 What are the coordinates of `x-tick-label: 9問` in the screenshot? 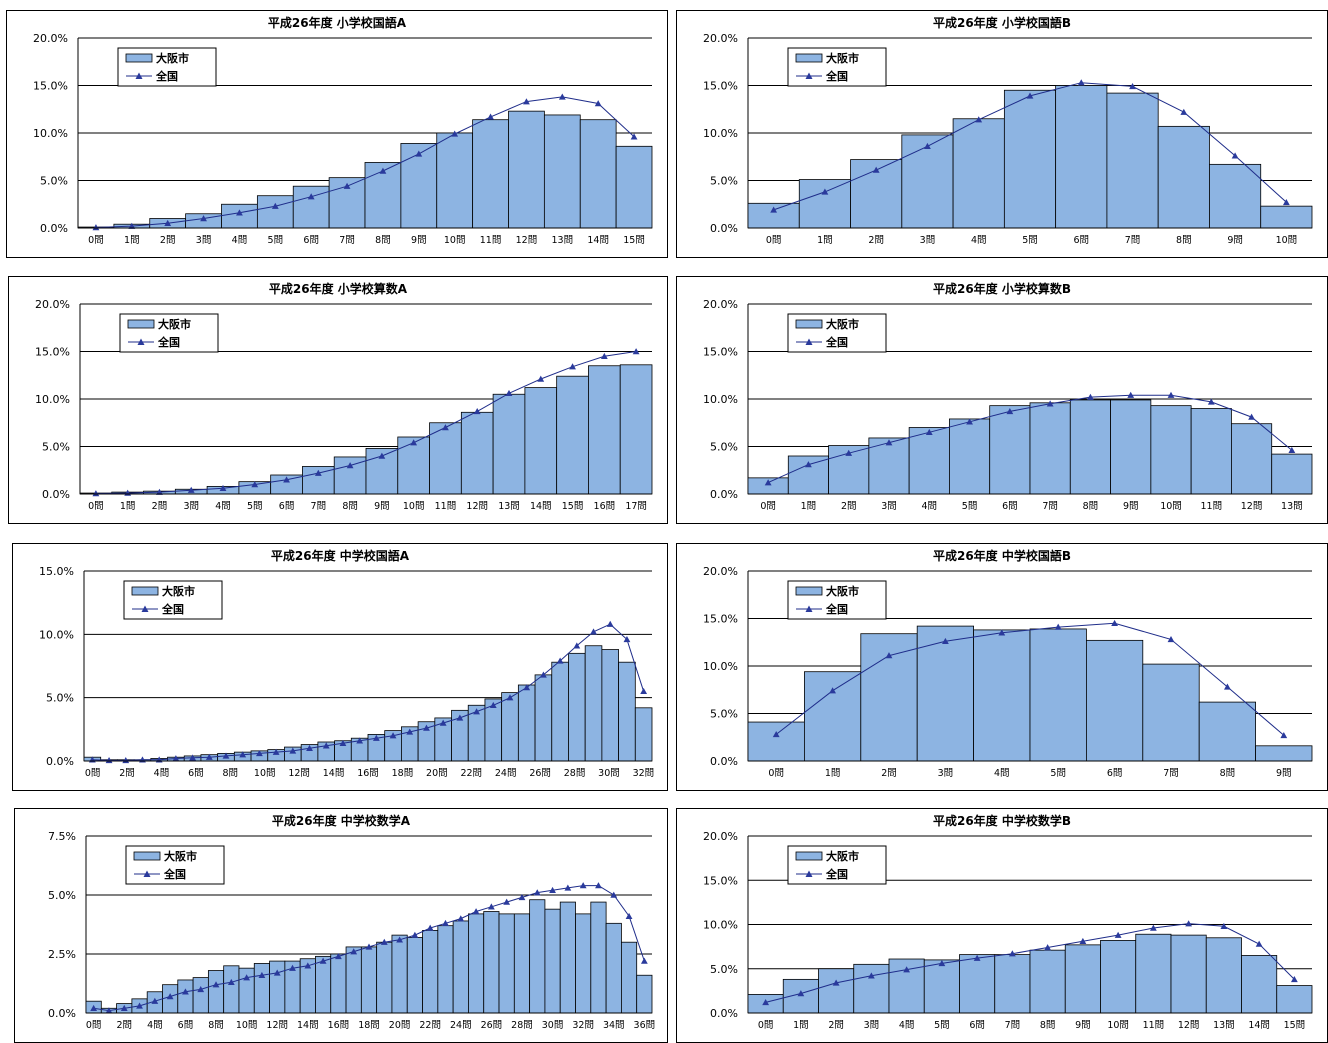 It's located at (382, 506).